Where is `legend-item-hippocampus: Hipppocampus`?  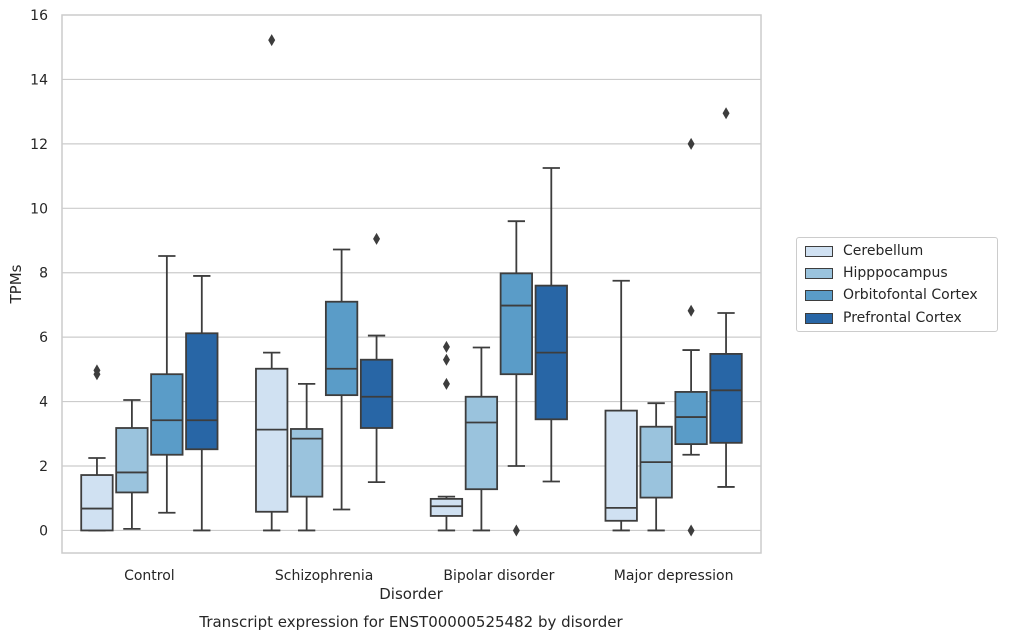 legend-item-hippocampus: Hipppocampus is located at coordinates (876, 273).